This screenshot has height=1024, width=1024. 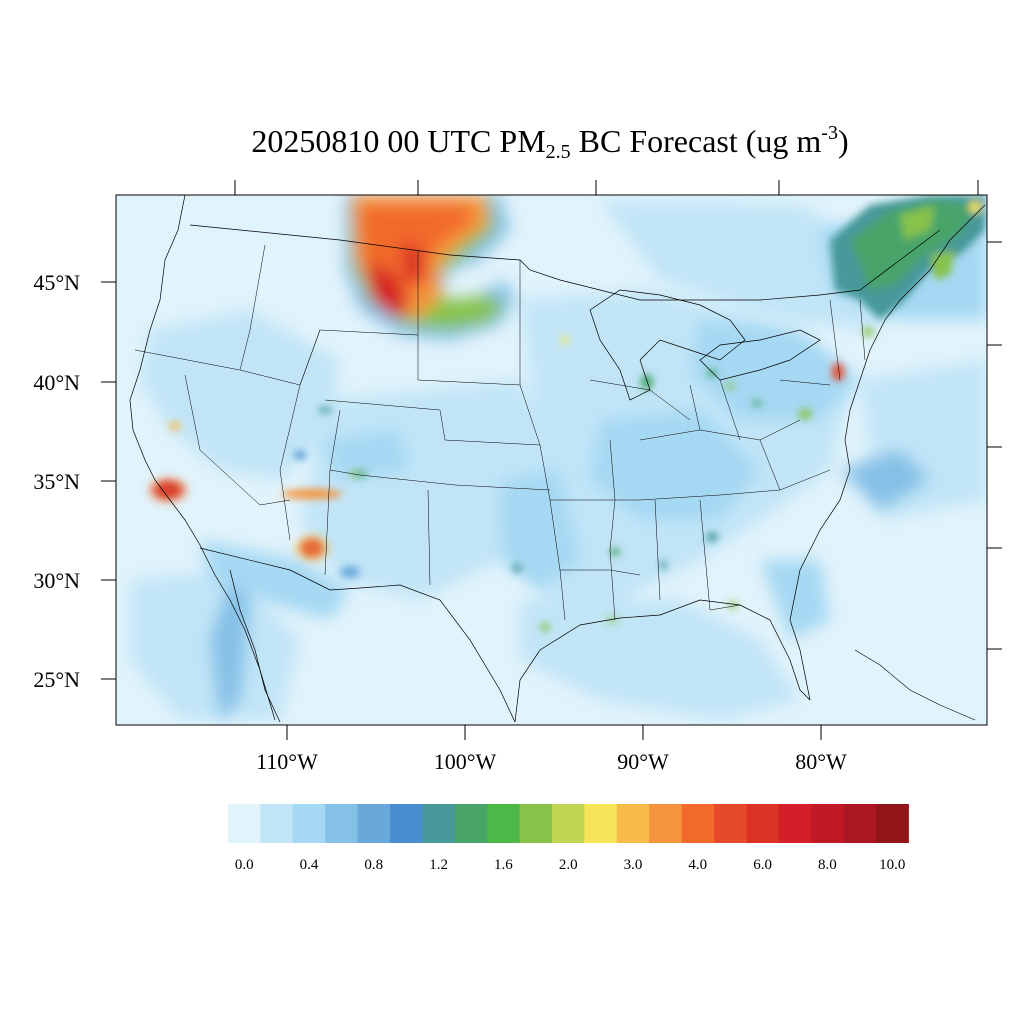 I want to click on lon-label: 110°W, so click(x=287, y=761).